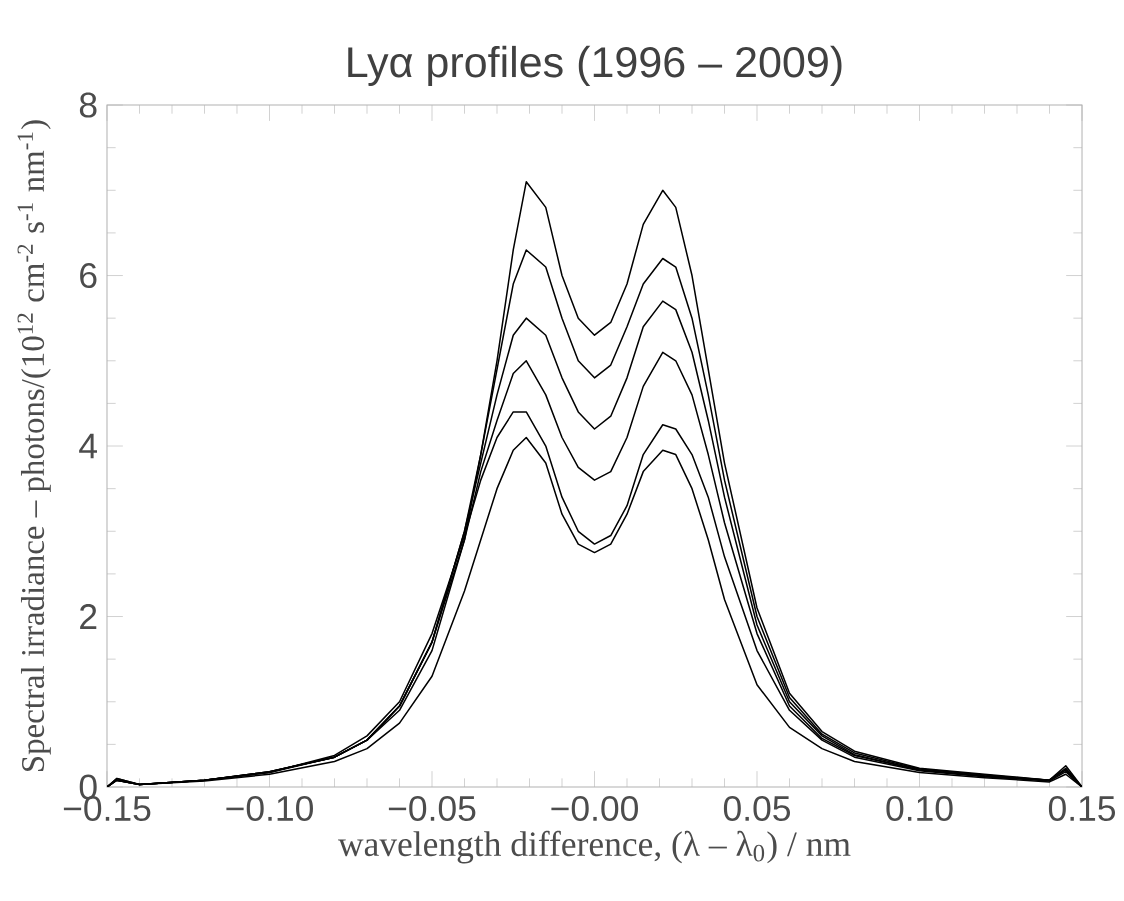 The width and height of the screenshot is (1124, 901). I want to click on x-tick-label: −0.00, so click(594, 808).